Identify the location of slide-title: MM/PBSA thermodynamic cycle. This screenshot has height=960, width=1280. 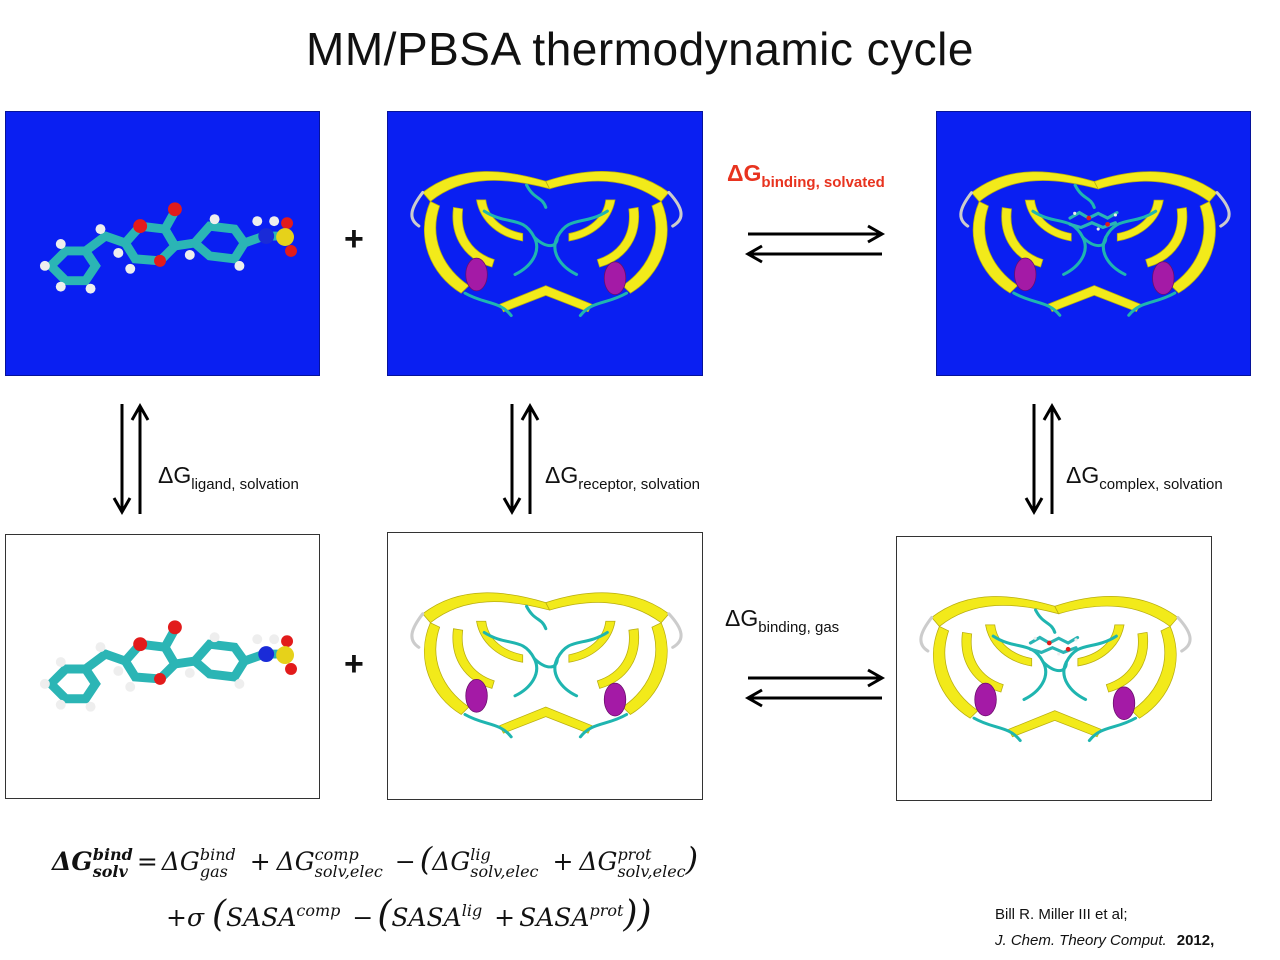
(640, 49).